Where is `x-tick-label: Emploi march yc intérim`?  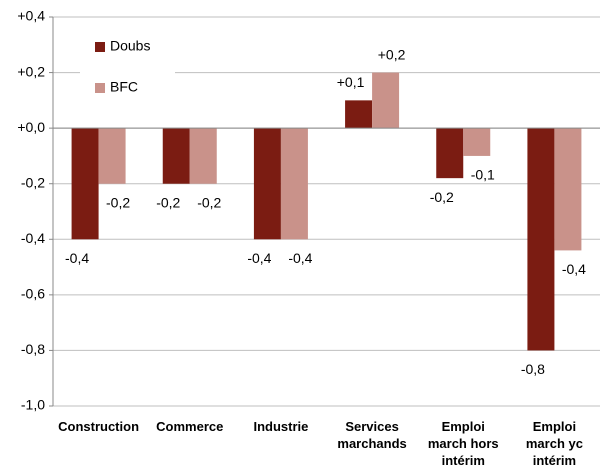 x-tick-label: Emploi march yc intérim is located at coordinates (554, 443).